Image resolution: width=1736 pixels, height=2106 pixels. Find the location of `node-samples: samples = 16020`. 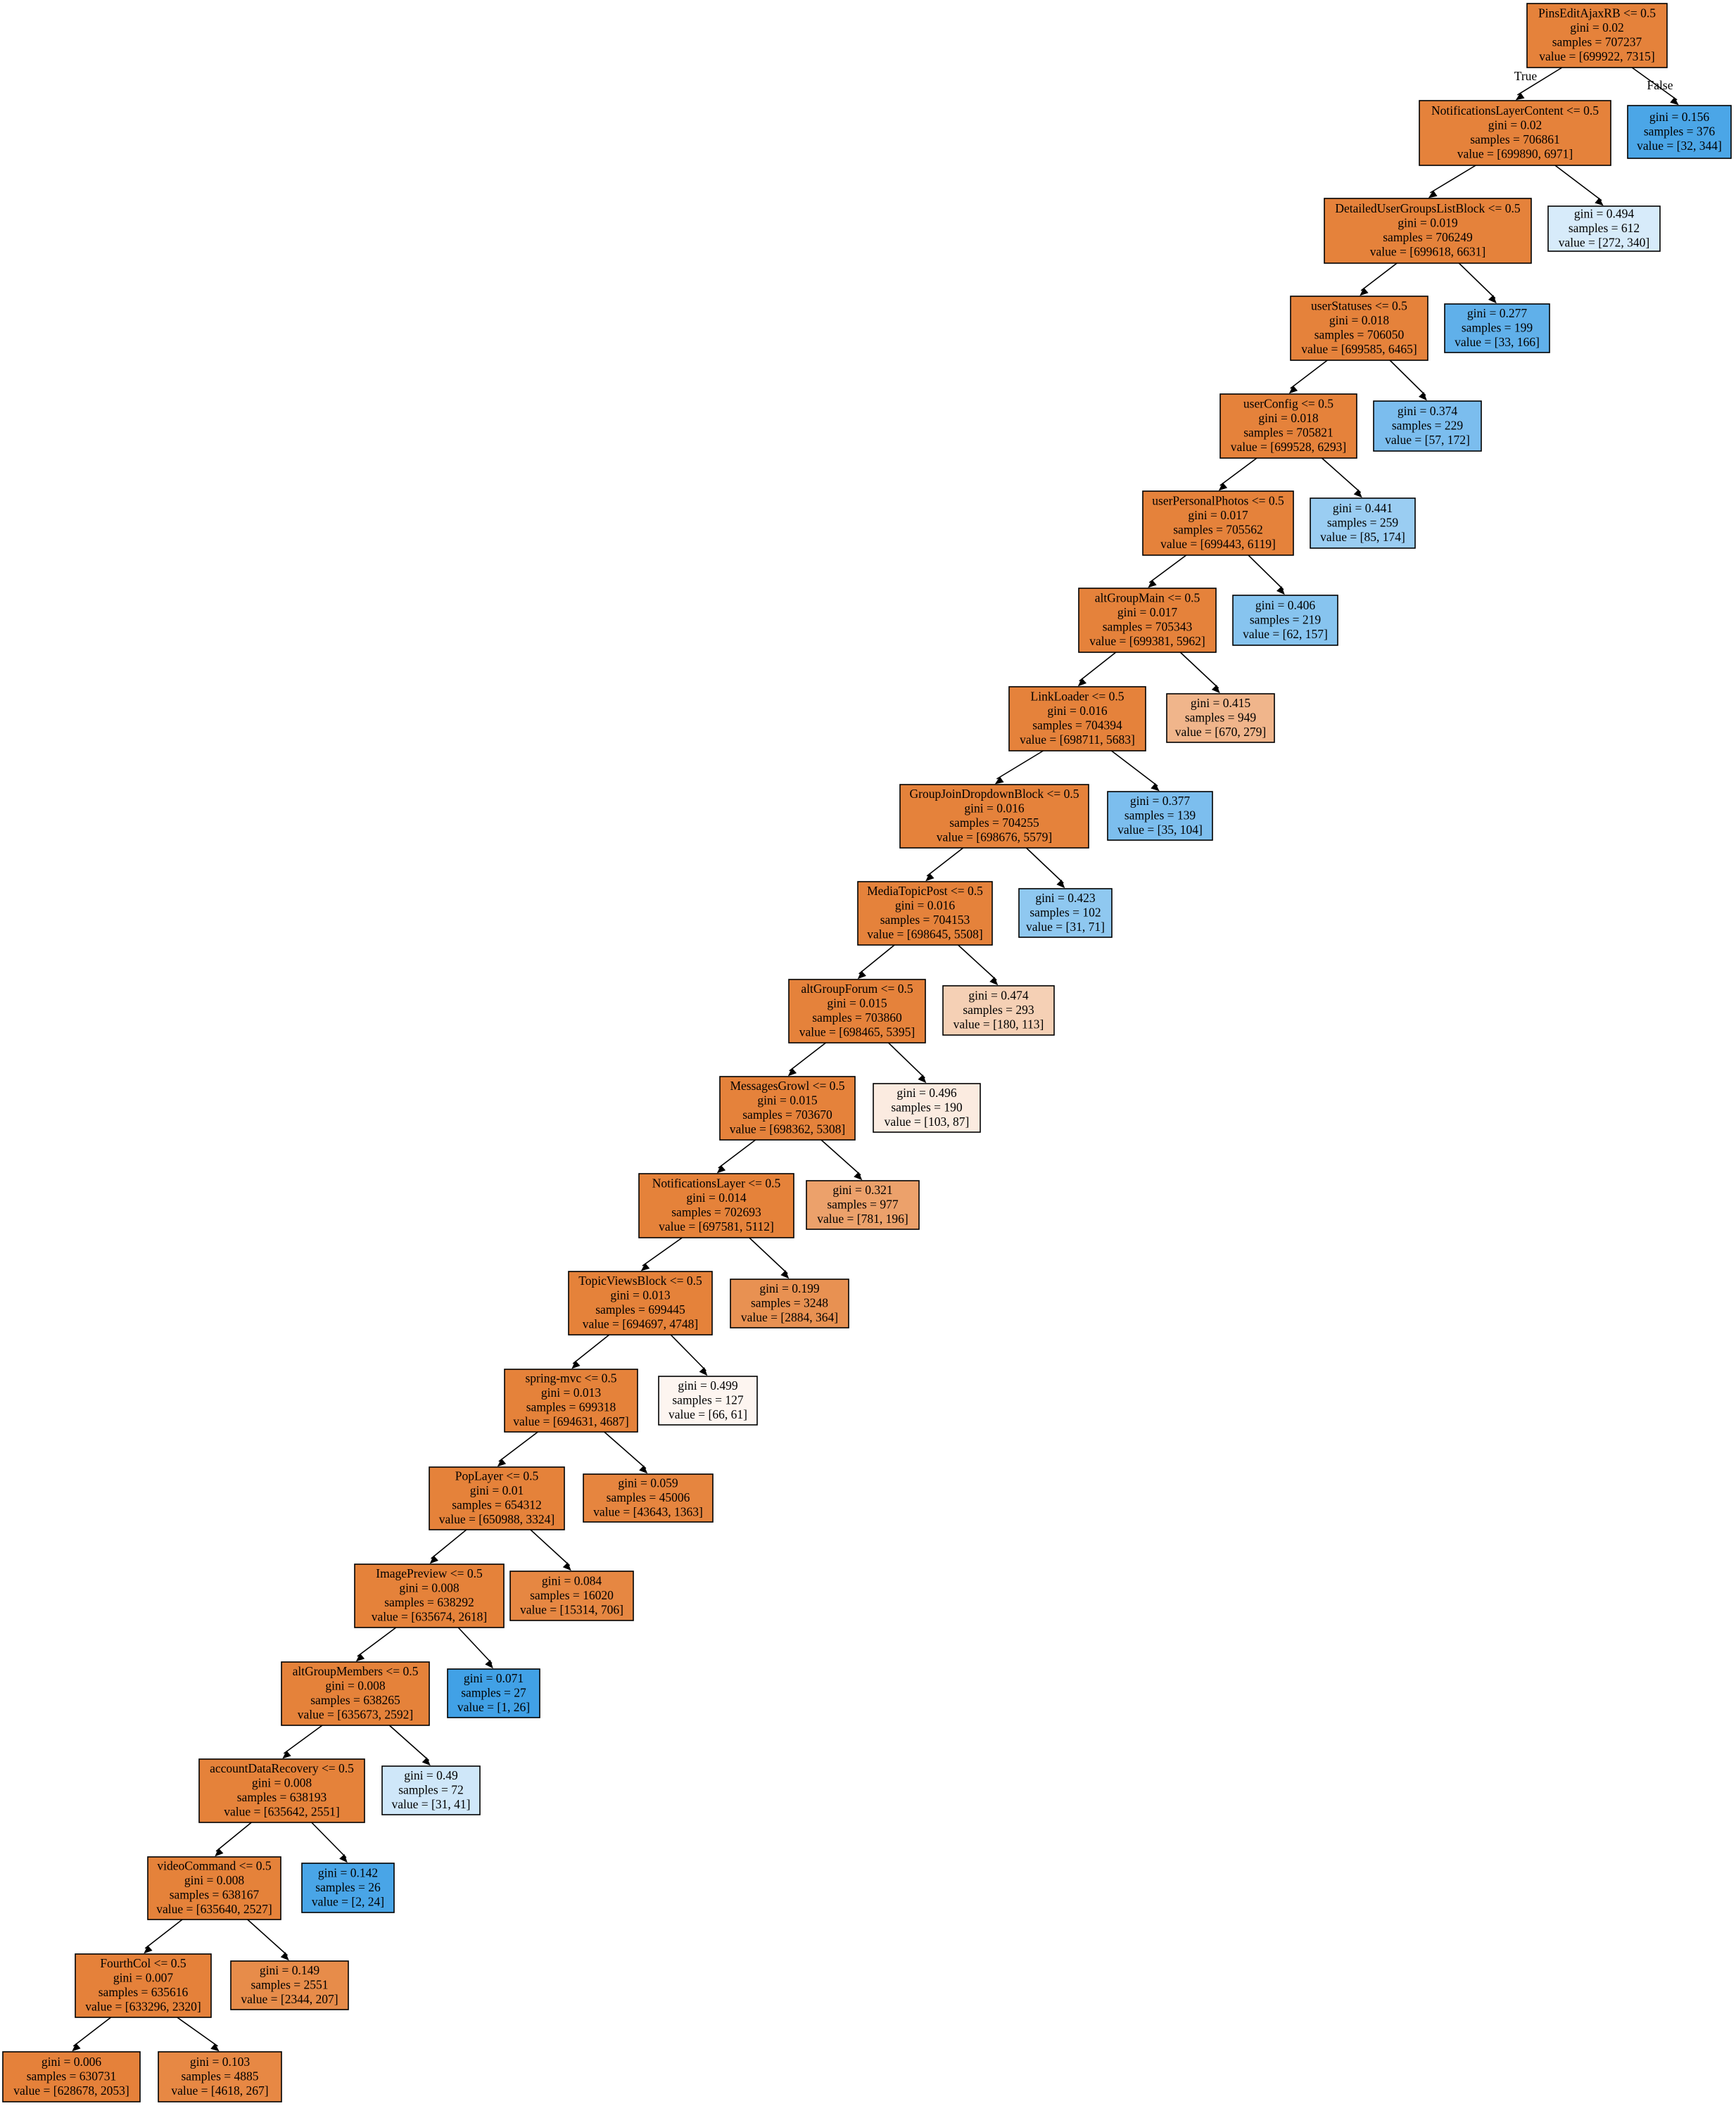

node-samples: samples = 16020 is located at coordinates (572, 1595).